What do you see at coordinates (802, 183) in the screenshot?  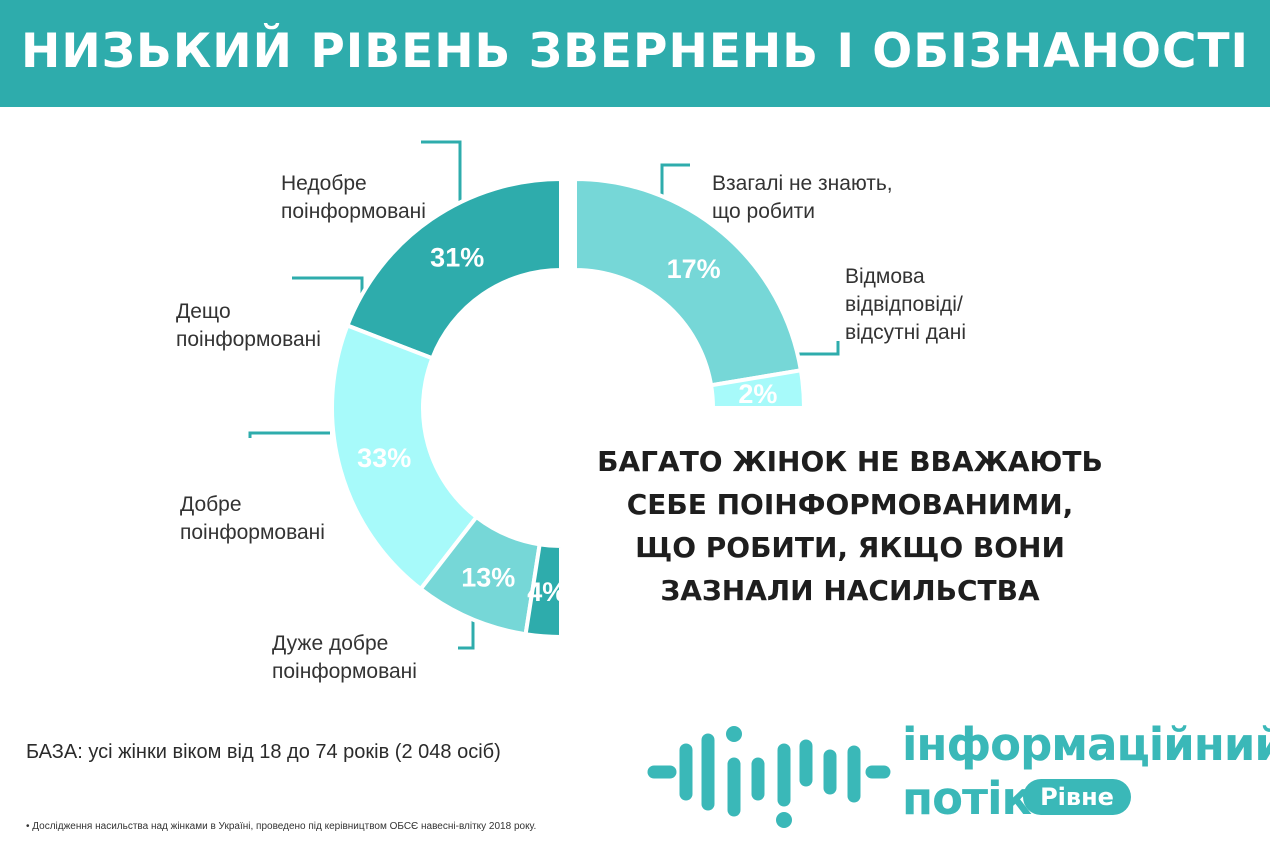 I see `label-line: Взагалі не знають,` at bounding box center [802, 183].